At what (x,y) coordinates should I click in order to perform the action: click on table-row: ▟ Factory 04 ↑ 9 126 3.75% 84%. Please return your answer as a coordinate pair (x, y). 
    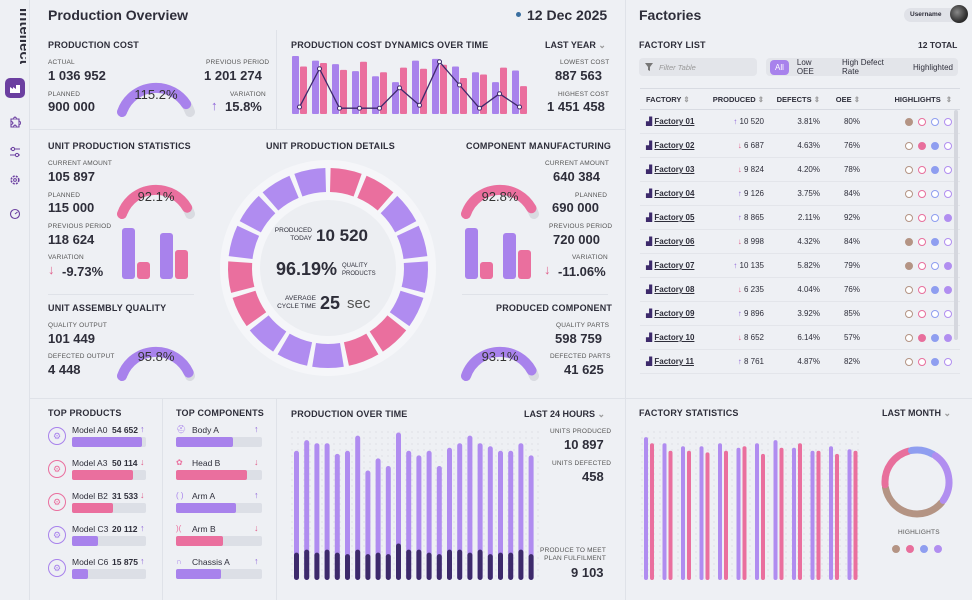
    Looking at the image, I should click on (800, 194).